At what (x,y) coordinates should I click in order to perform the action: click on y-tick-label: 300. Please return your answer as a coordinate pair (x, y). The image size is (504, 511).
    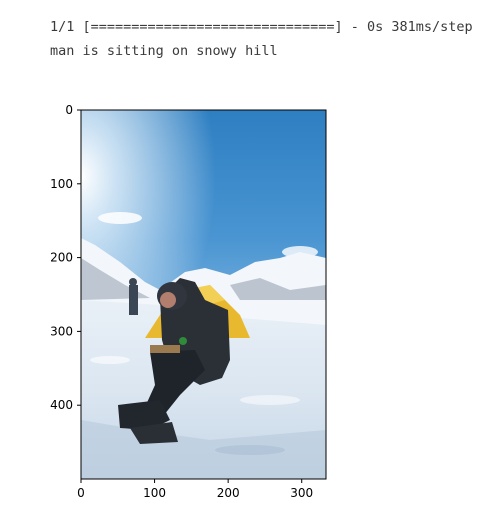
    Looking at the image, I should click on (61, 331).